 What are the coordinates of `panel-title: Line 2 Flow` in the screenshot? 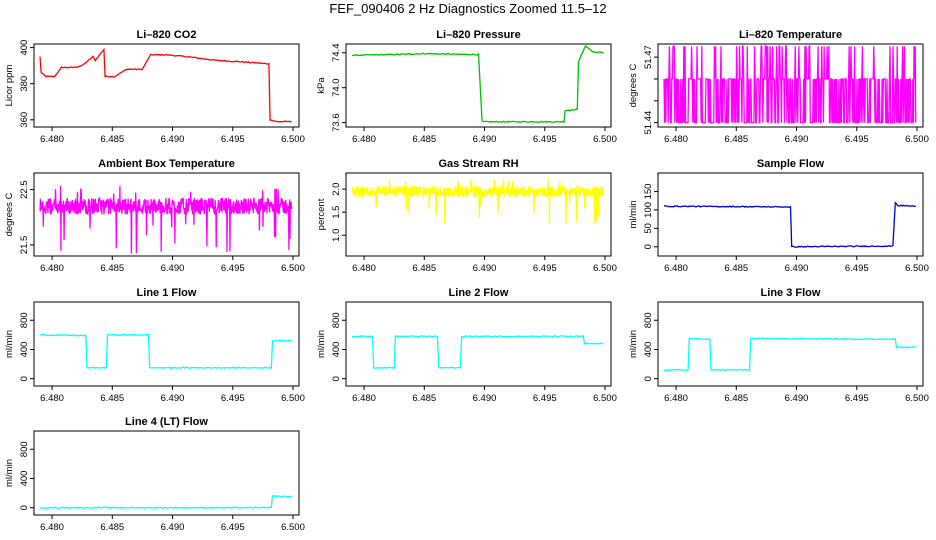 It's located at (479, 293).